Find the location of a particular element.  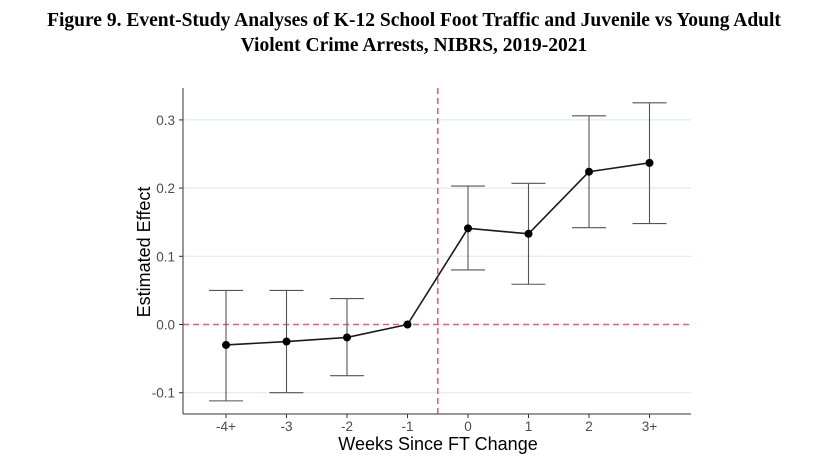

y-tick-label: 0.3 is located at coordinates (165, 120).